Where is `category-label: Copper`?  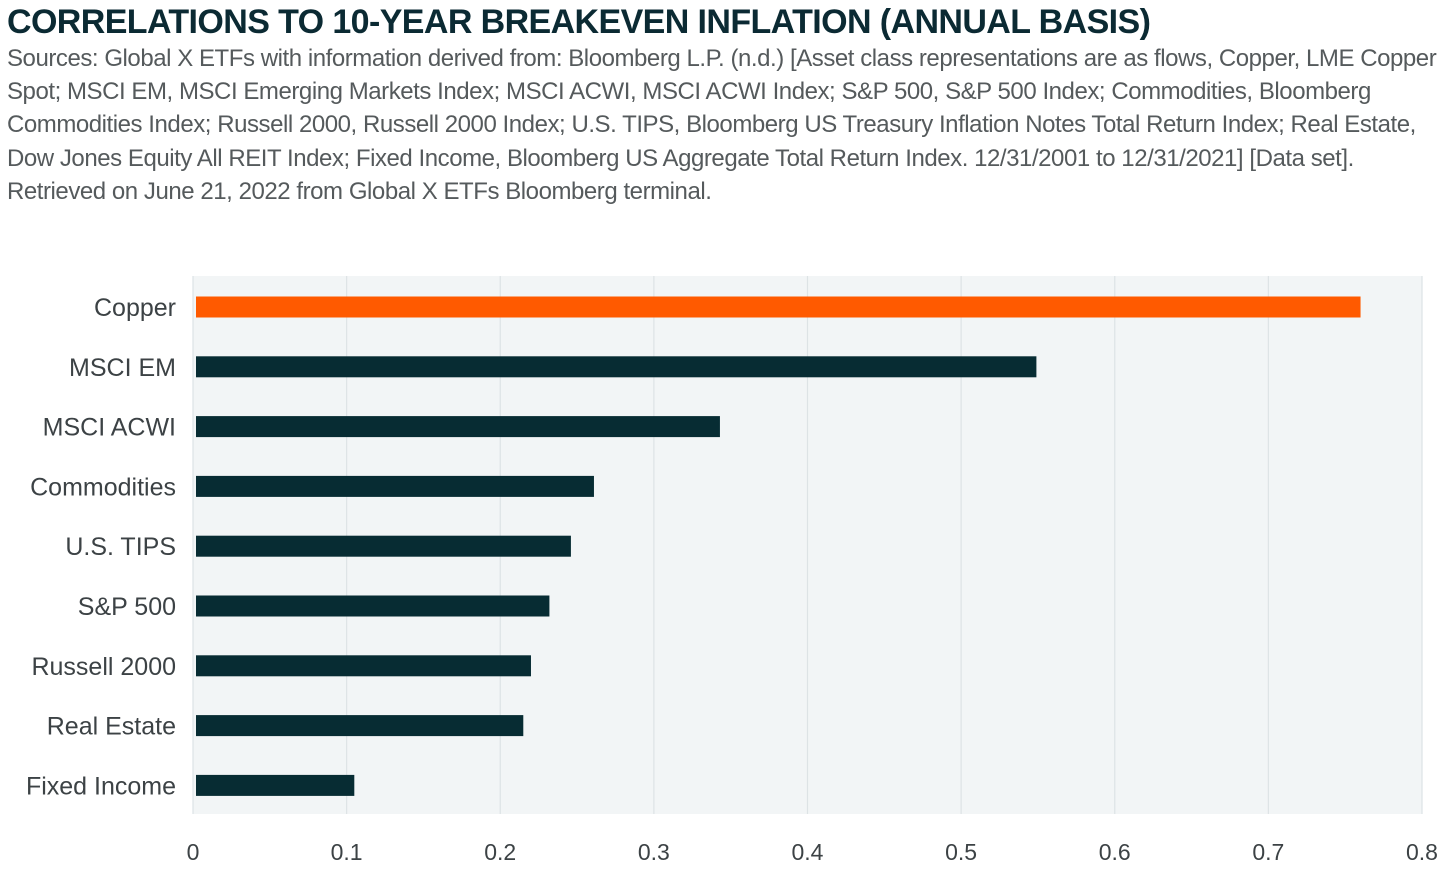
category-label: Copper is located at coordinates (135, 308).